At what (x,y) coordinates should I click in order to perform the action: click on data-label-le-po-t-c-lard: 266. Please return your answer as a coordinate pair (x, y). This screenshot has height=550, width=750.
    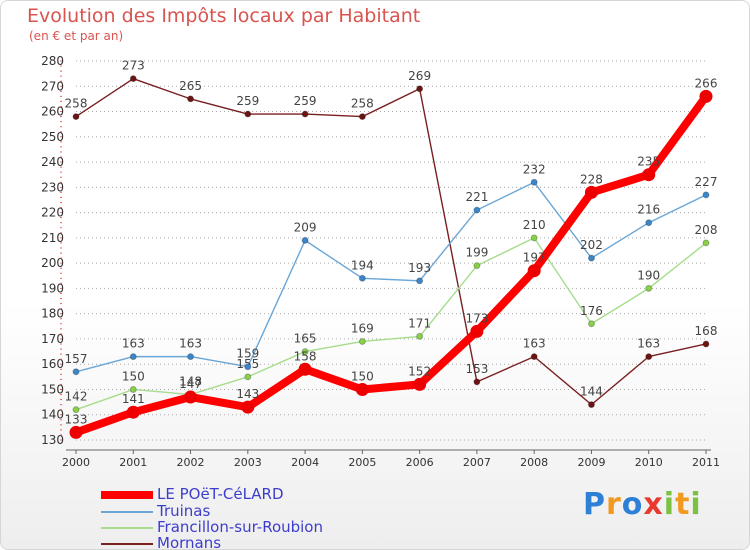
    Looking at the image, I should click on (706, 83).